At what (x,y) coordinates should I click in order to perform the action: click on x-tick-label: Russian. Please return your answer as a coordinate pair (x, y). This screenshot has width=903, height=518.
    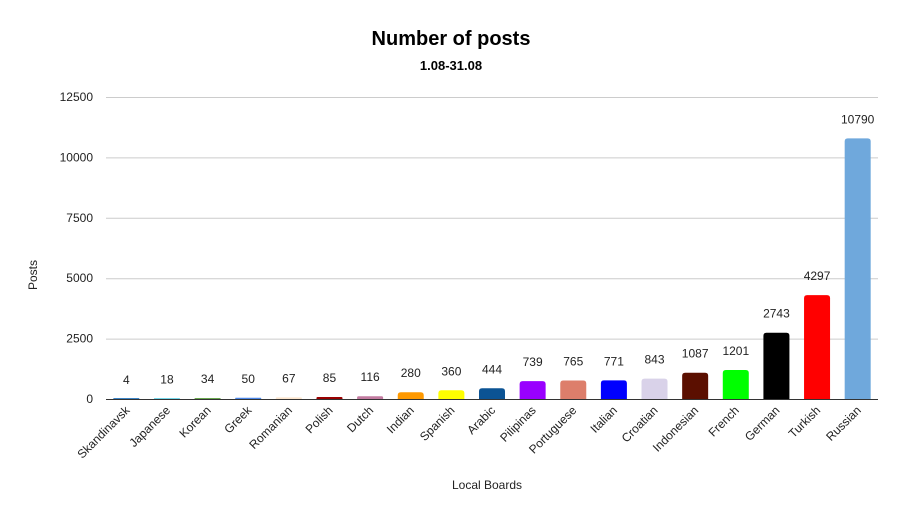
    Looking at the image, I should click on (843, 423).